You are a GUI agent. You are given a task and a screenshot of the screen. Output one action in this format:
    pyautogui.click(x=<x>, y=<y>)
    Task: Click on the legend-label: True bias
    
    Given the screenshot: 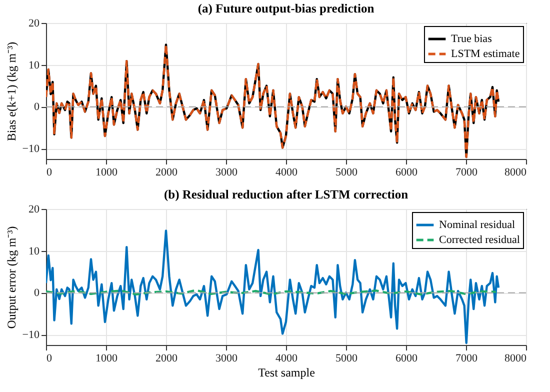 What is the action you would take?
    pyautogui.click(x=471, y=39)
    